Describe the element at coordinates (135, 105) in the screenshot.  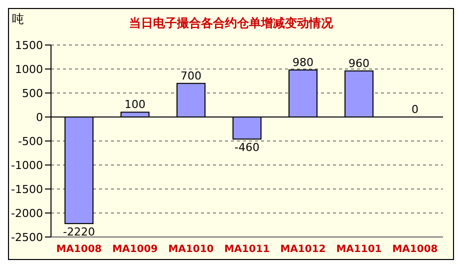
I see `data-label: 100` at that location.